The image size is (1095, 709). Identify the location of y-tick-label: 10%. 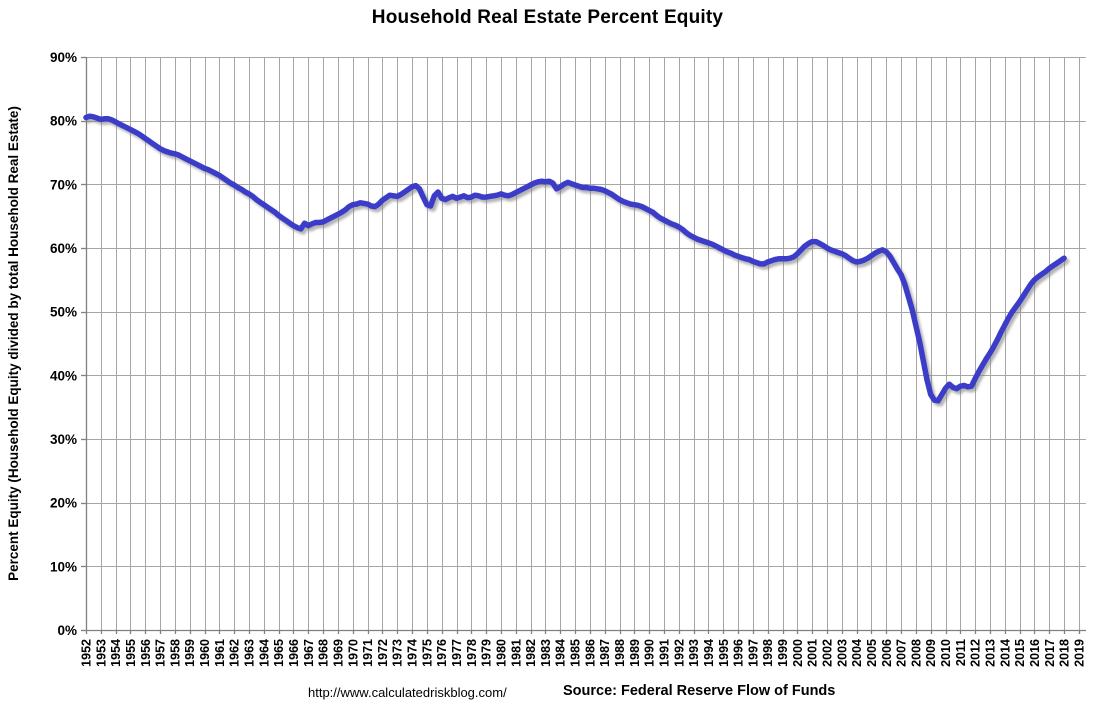
(63, 566).